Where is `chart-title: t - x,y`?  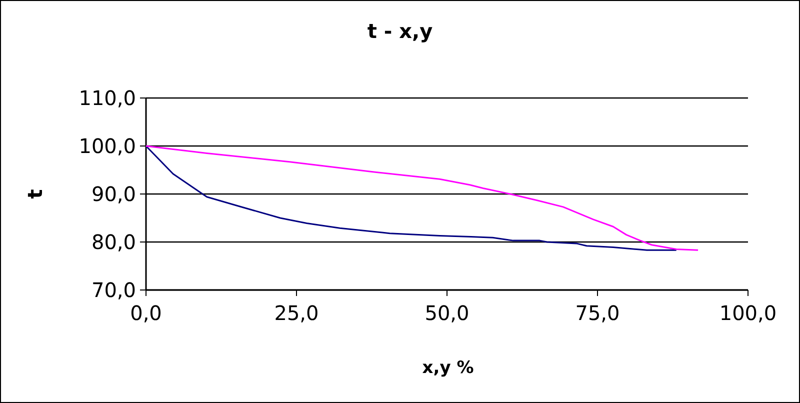 chart-title: t - x,y is located at coordinates (400, 31).